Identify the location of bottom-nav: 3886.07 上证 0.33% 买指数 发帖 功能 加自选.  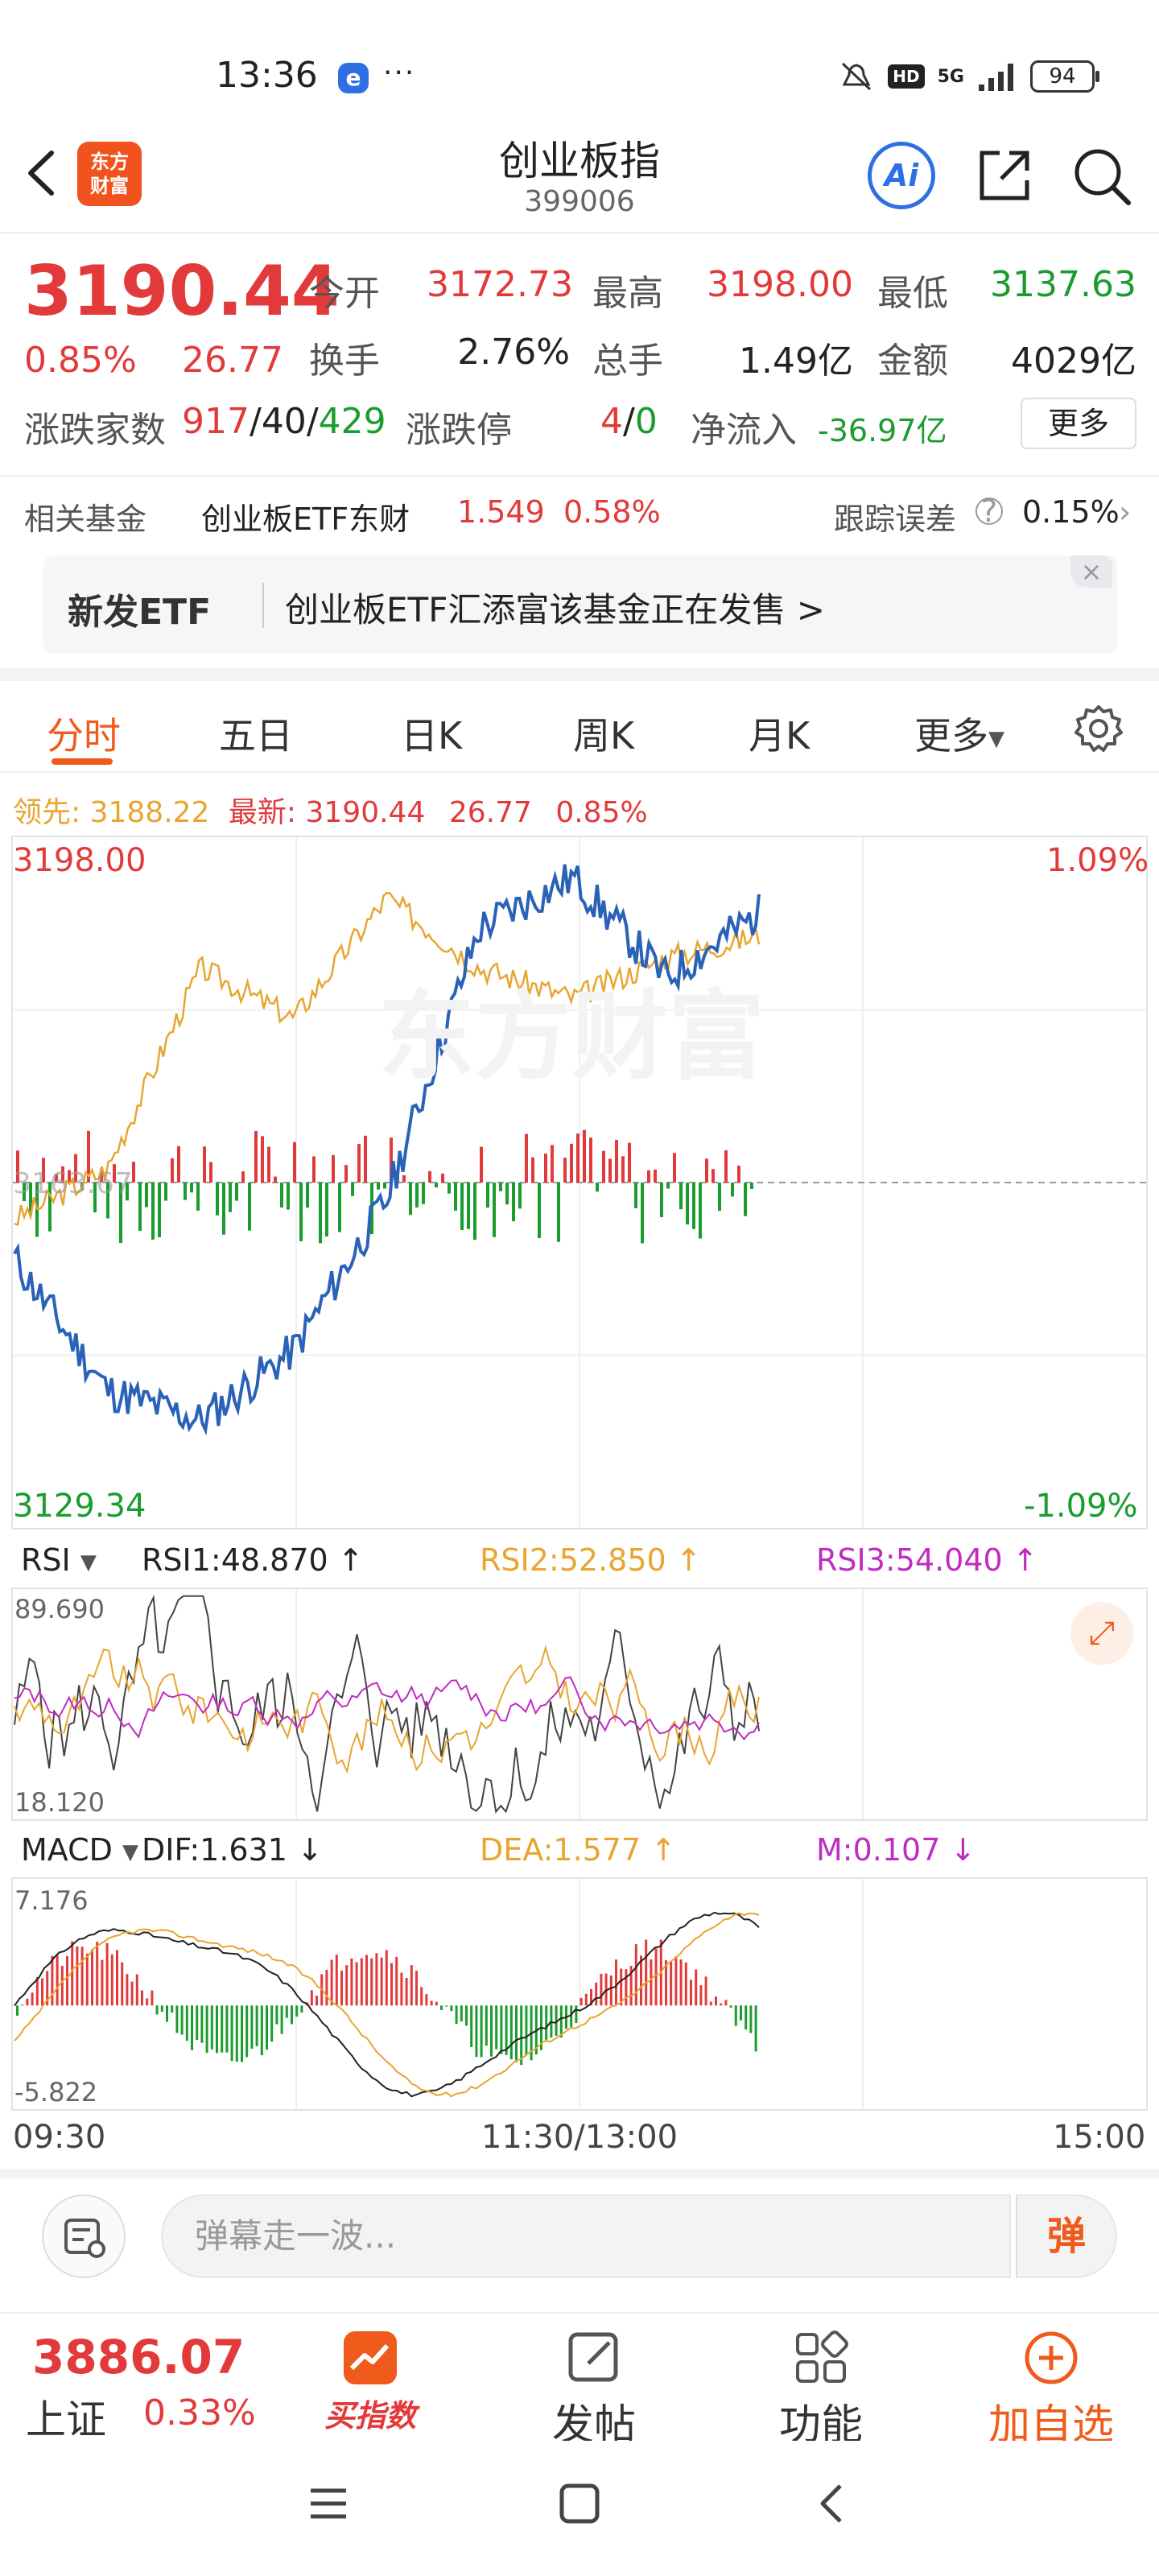
(579, 2381).